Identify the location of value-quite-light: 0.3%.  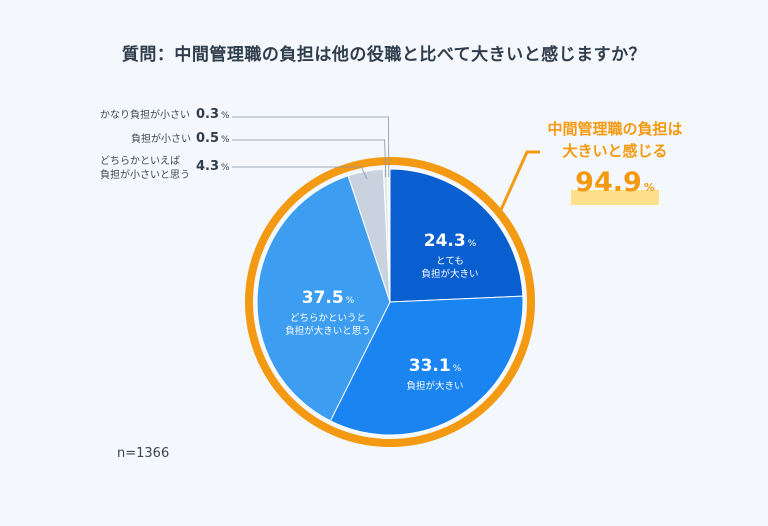
(213, 114).